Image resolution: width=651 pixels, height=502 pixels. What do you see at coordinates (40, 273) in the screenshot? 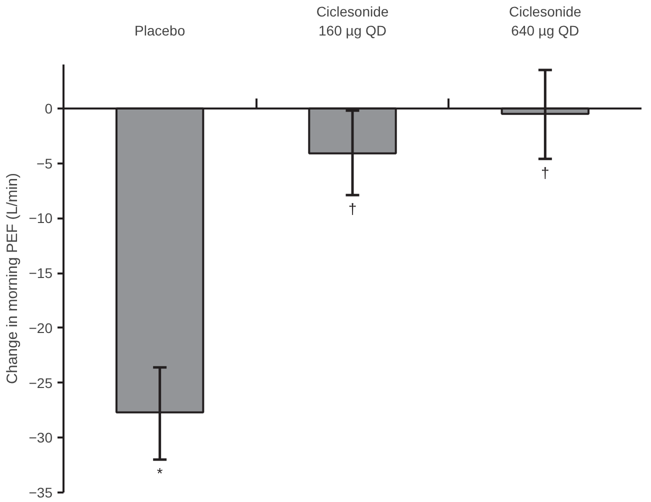
I see `y-tick-label: −15` at bounding box center [40, 273].